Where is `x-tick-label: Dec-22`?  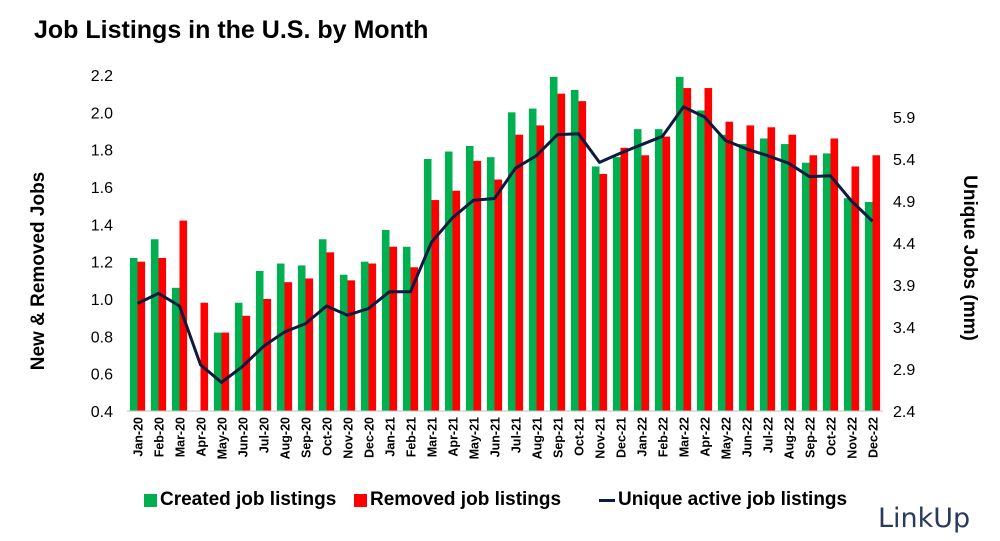
x-tick-label: Dec-22 is located at coordinates (874, 437).